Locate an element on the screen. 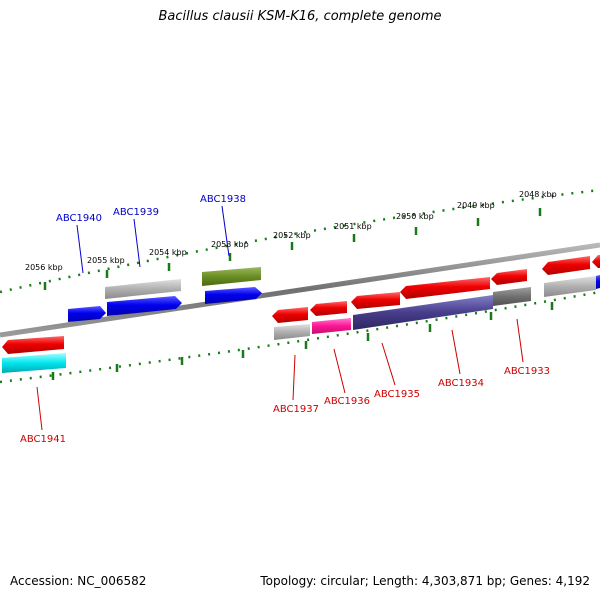 This screenshot has width=600, height=600. gene-label-forward: ABC1938 is located at coordinates (223, 199).